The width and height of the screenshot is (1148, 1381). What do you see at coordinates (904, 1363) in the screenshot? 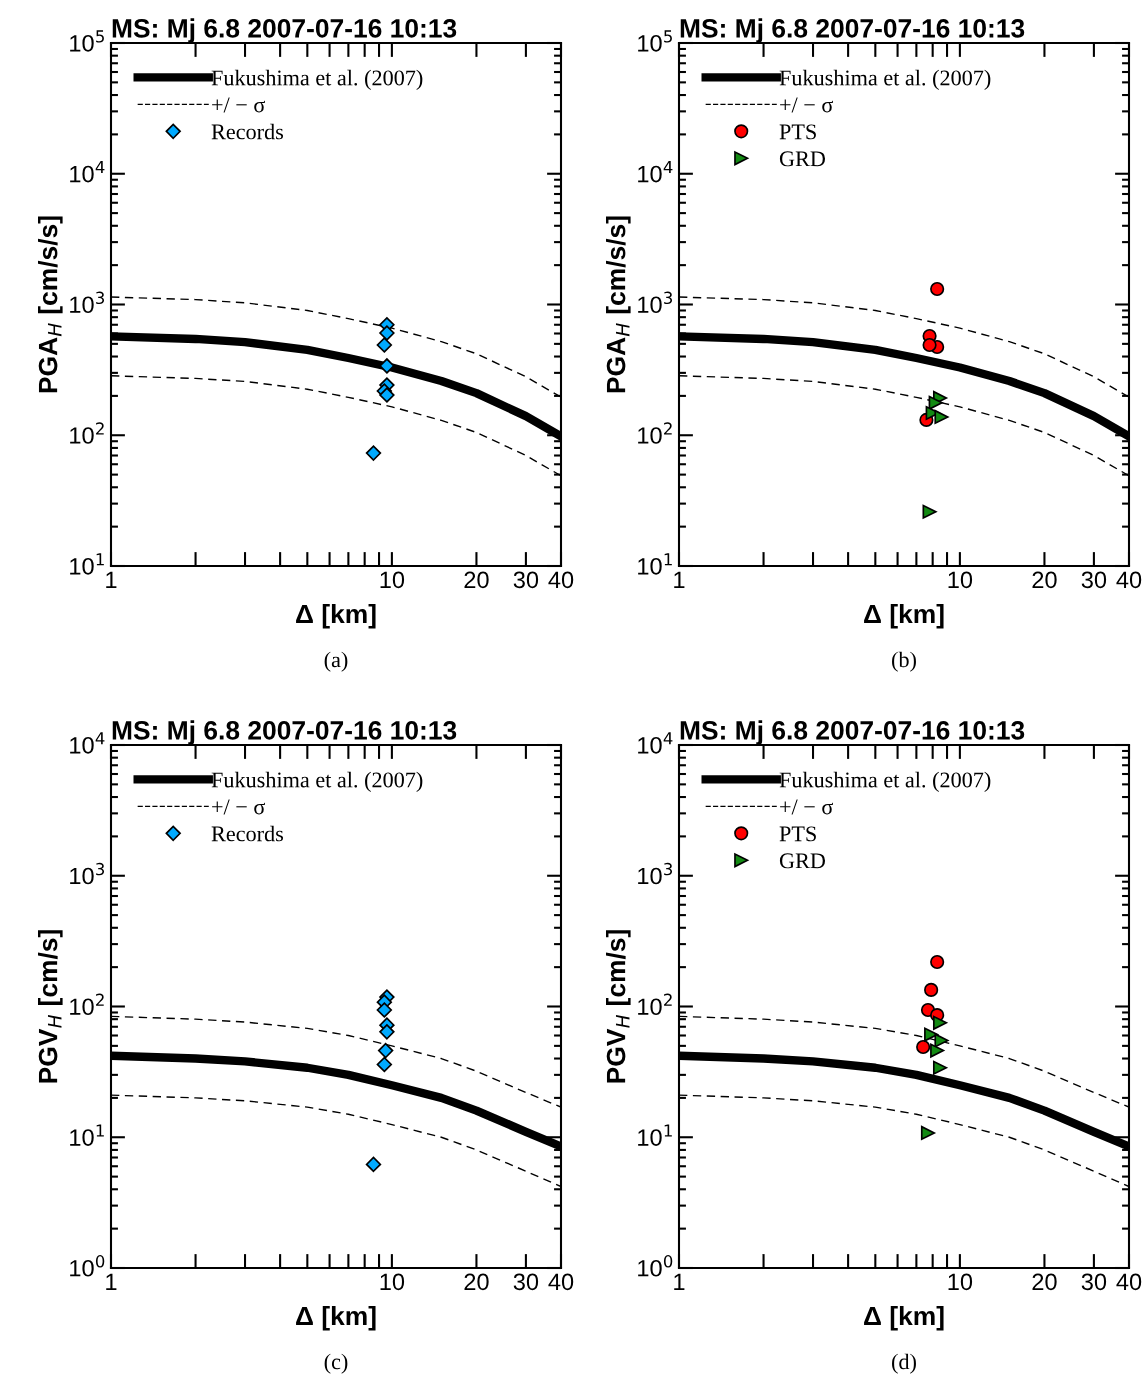
I see `text: (d)` at bounding box center [904, 1363].